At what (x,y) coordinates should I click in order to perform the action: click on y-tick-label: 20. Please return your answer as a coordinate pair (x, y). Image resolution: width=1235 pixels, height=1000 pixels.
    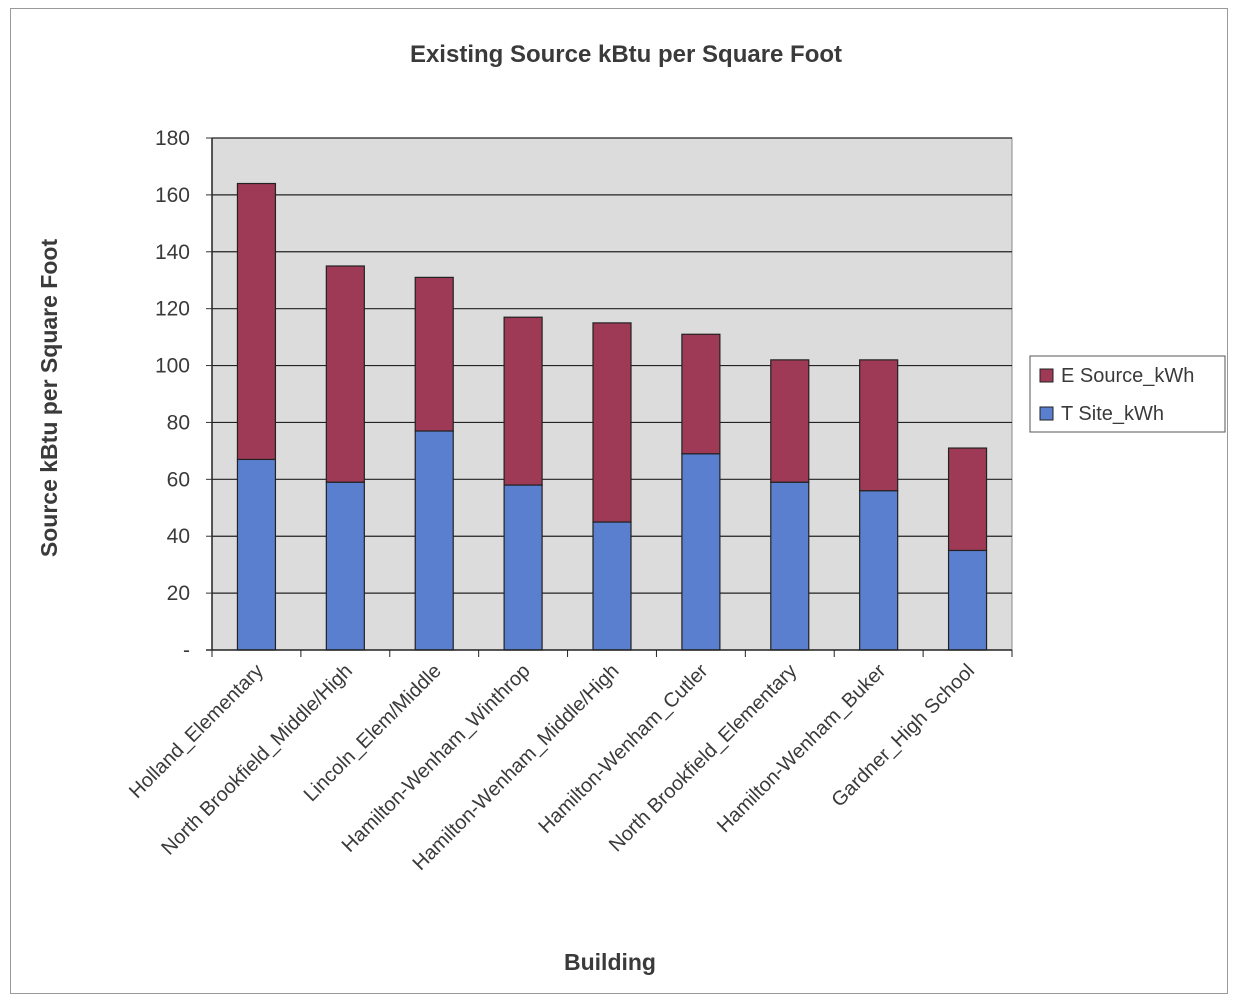
    Looking at the image, I should click on (178, 593).